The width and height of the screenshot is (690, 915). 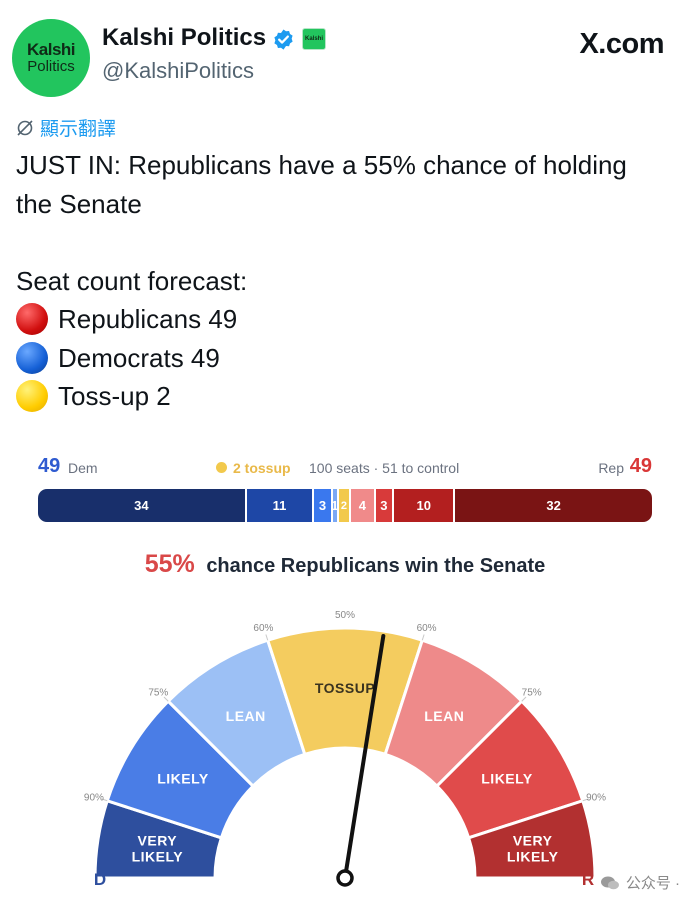 I want to click on yellow-circle-icon, so click(x=32, y=396).